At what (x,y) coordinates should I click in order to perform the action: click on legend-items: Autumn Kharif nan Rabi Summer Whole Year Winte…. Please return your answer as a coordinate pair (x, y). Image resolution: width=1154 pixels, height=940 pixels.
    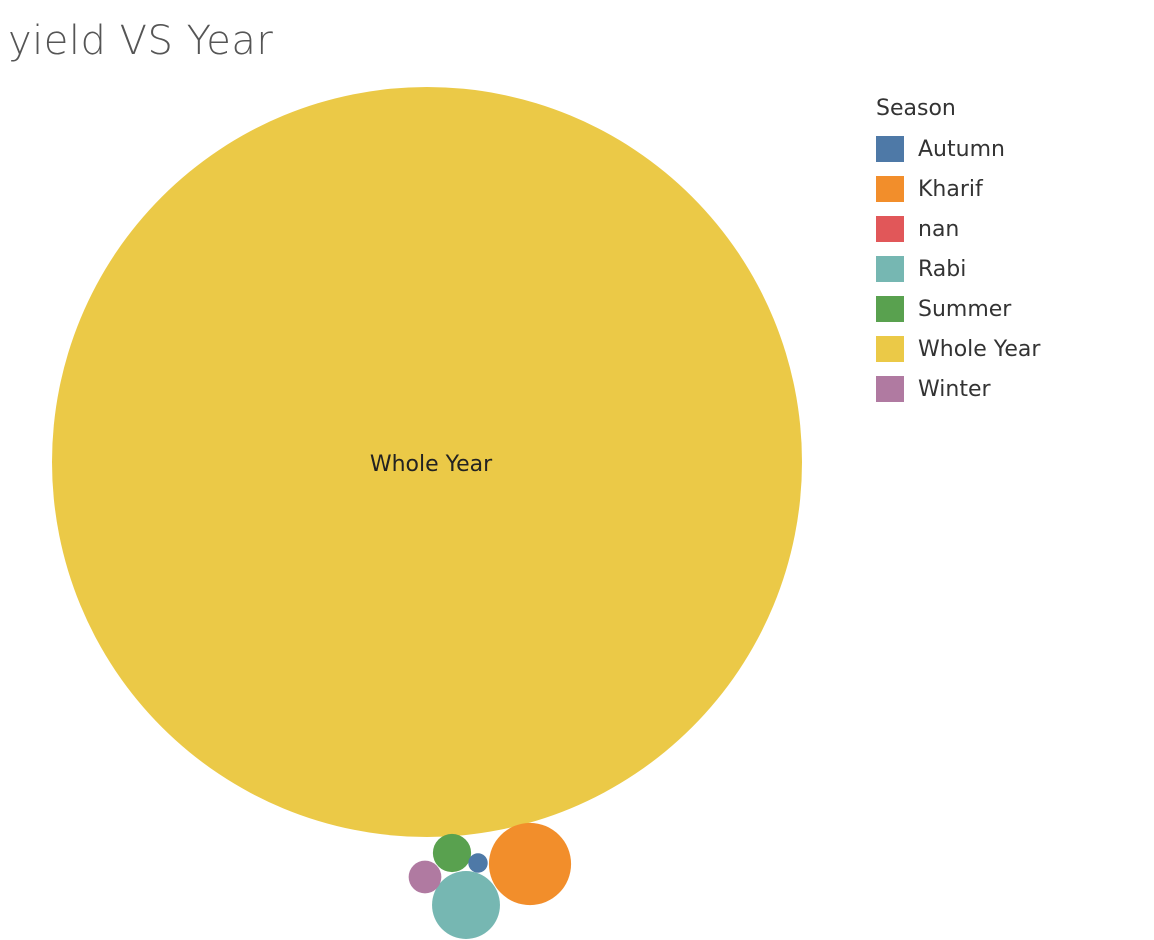
    Looking at the image, I should click on (958, 269).